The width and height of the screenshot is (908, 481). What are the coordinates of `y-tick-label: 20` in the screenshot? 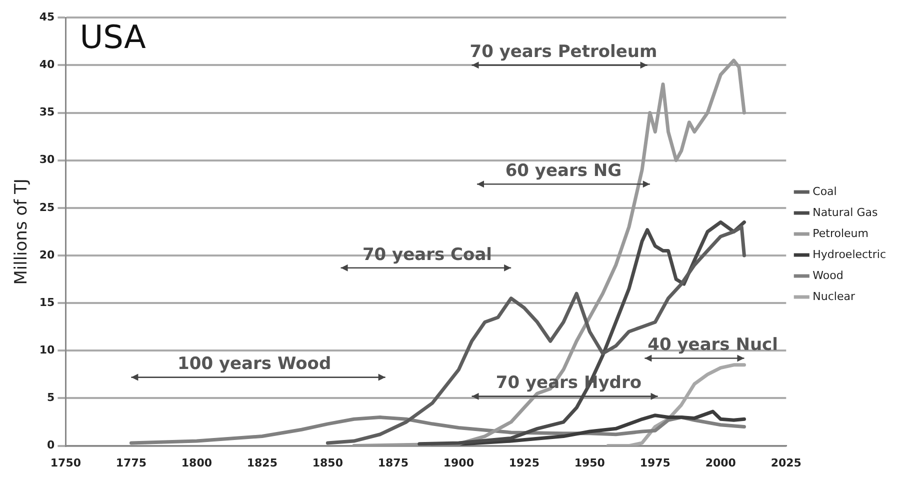 It's located at (47, 255).